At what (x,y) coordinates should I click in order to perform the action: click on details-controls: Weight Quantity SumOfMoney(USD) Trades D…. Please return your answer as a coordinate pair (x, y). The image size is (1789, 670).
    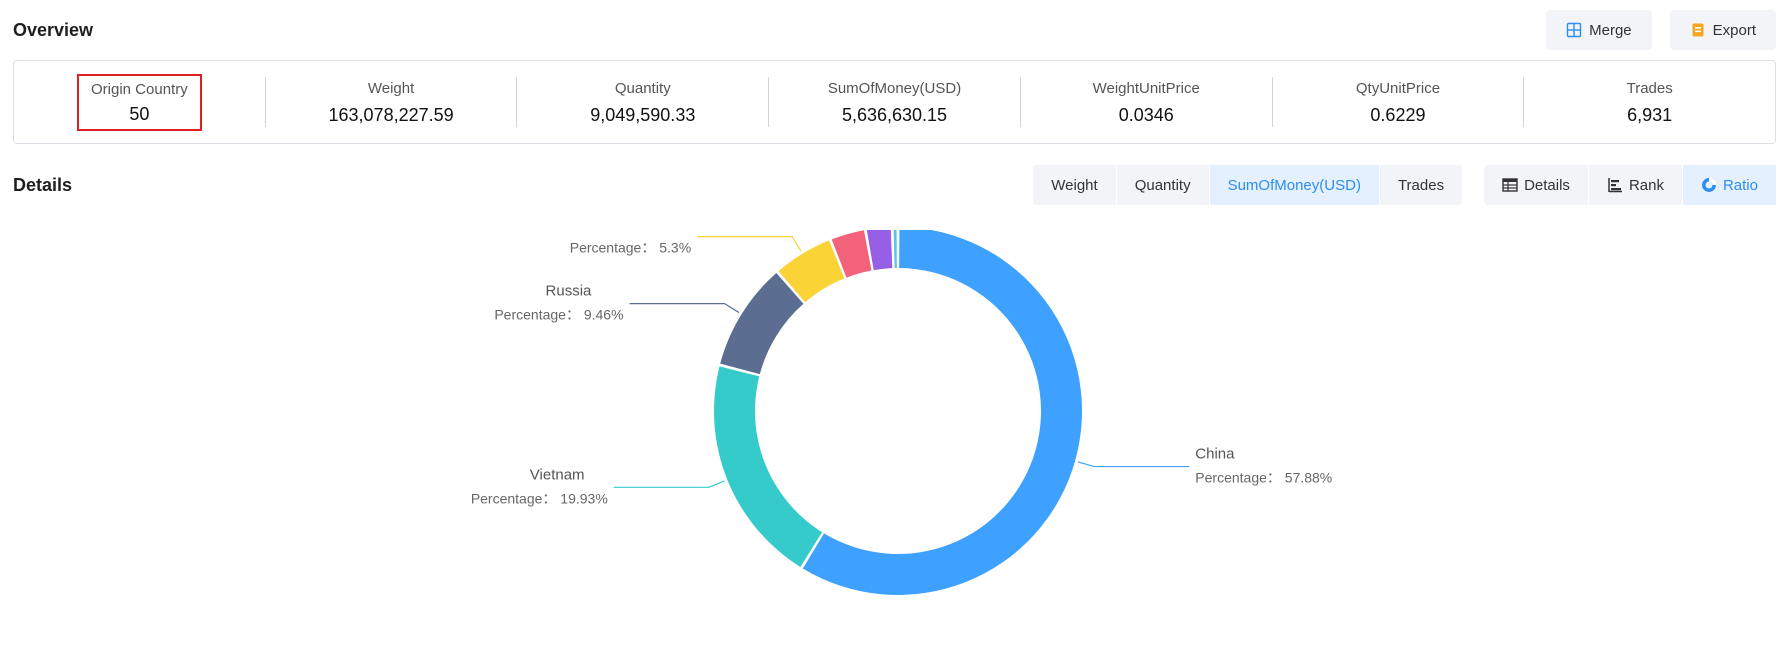
    Looking at the image, I should click on (1404, 185).